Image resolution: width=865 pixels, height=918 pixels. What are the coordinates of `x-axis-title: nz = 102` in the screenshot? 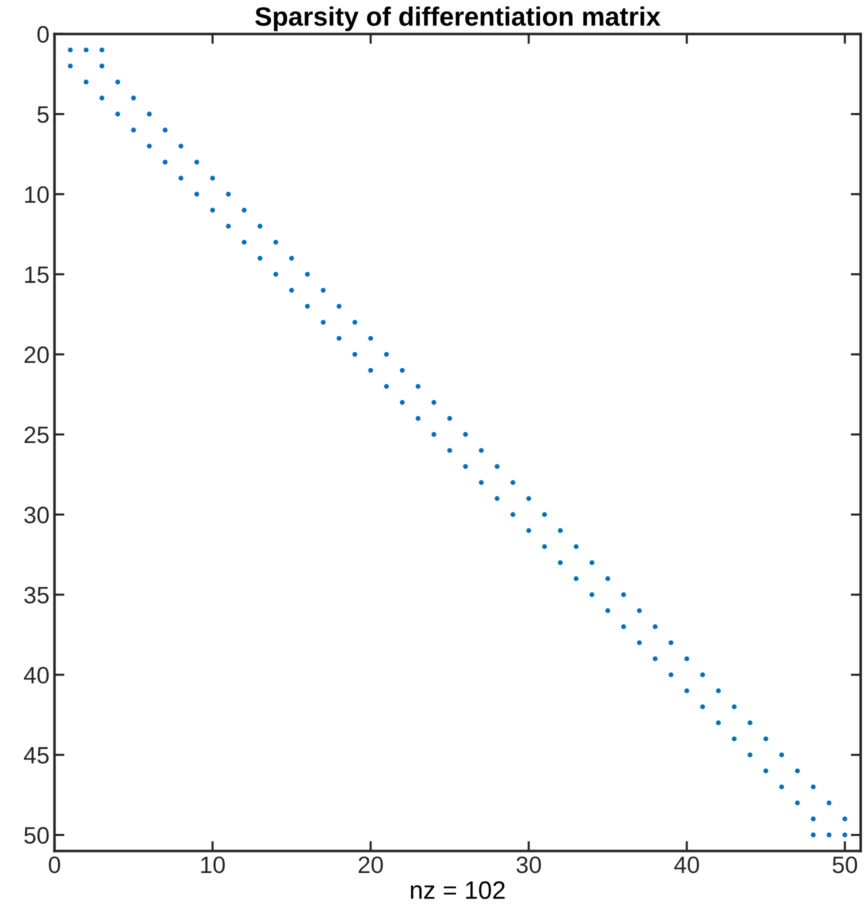 It's located at (457, 890).